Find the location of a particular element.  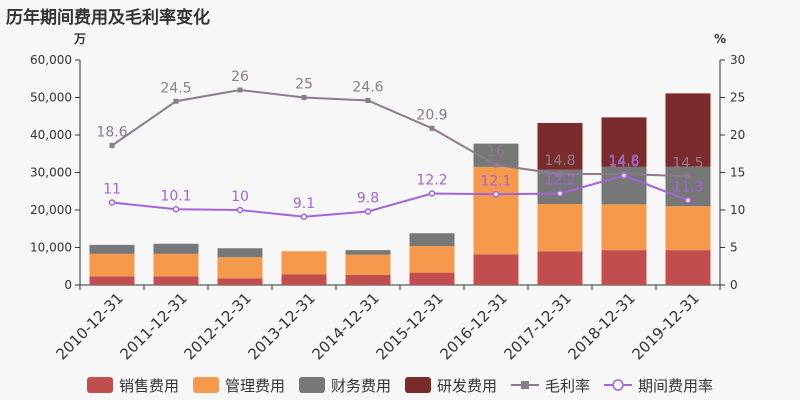

data-label-0: 26 is located at coordinates (240, 77).